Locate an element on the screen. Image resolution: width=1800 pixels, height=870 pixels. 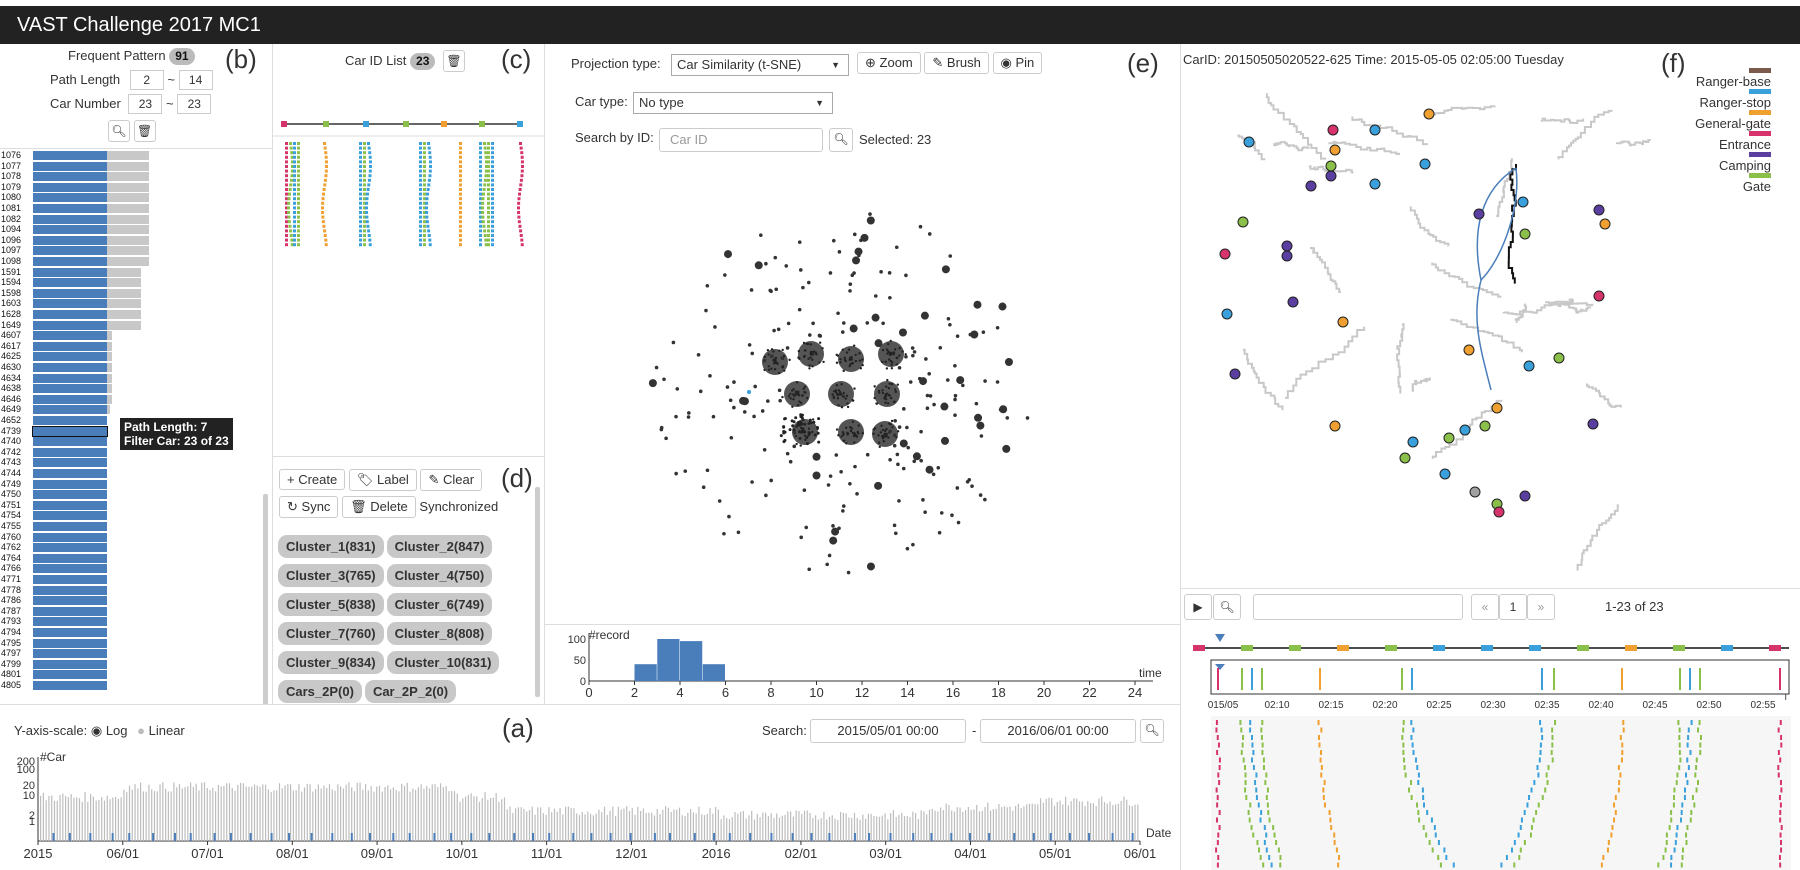
cluster-list-scrollbar is located at coordinates (537, 592).